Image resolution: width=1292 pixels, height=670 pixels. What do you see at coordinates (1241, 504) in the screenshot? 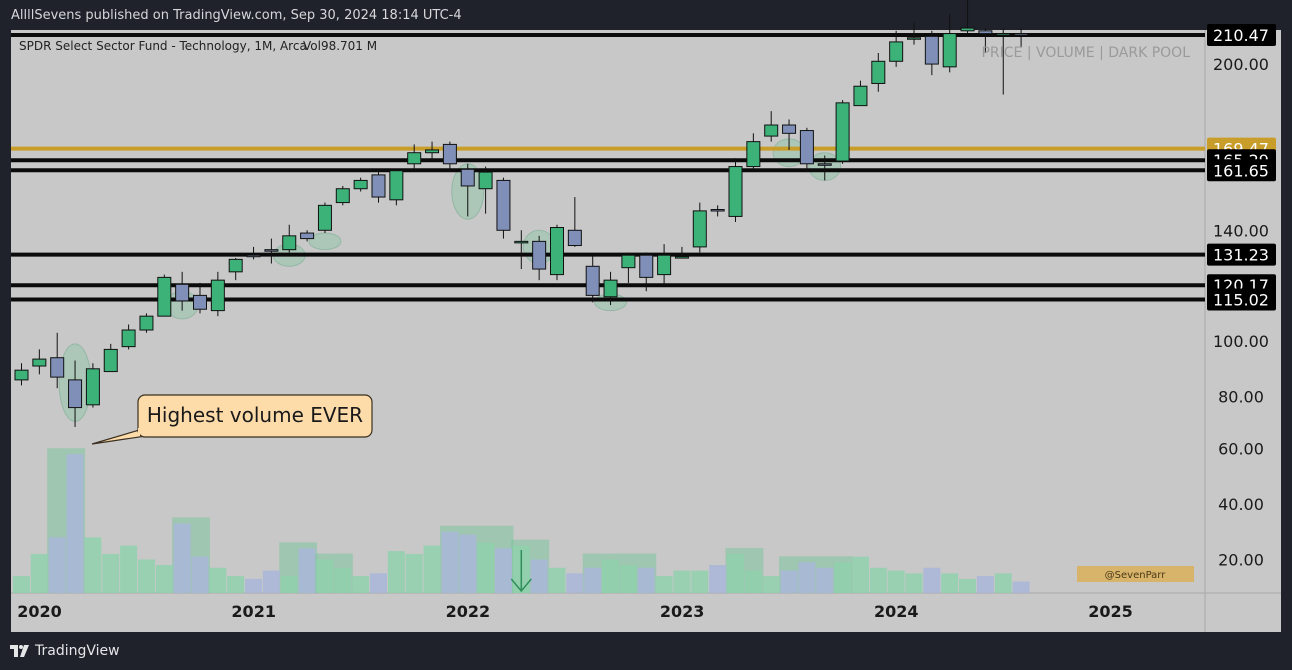
I see `price-axis-tick: 40.00` at bounding box center [1241, 504].